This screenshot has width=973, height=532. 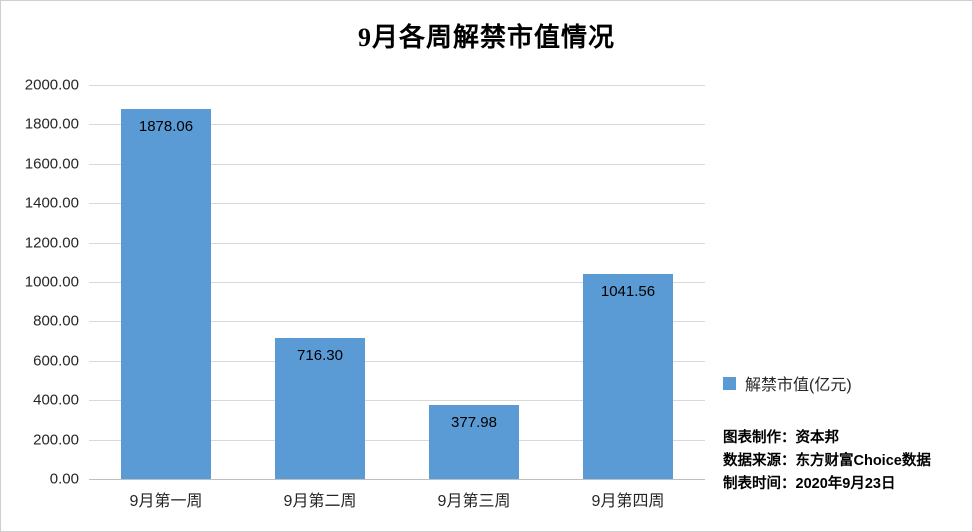 What do you see at coordinates (729, 383) in the screenshot?
I see `legend-swatch` at bounding box center [729, 383].